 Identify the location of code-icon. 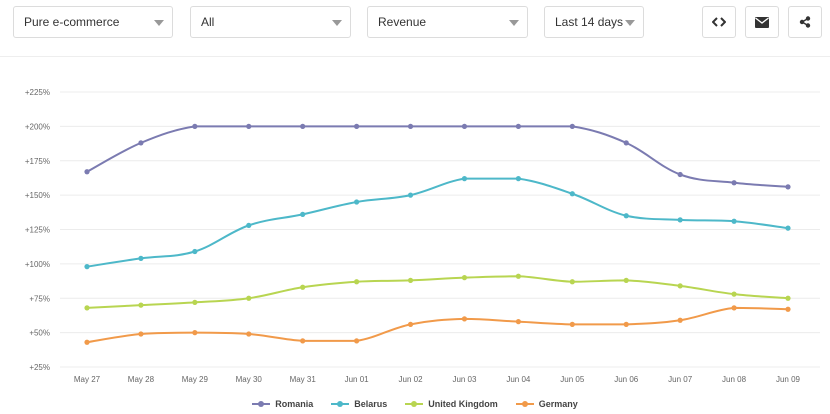
(719, 22).